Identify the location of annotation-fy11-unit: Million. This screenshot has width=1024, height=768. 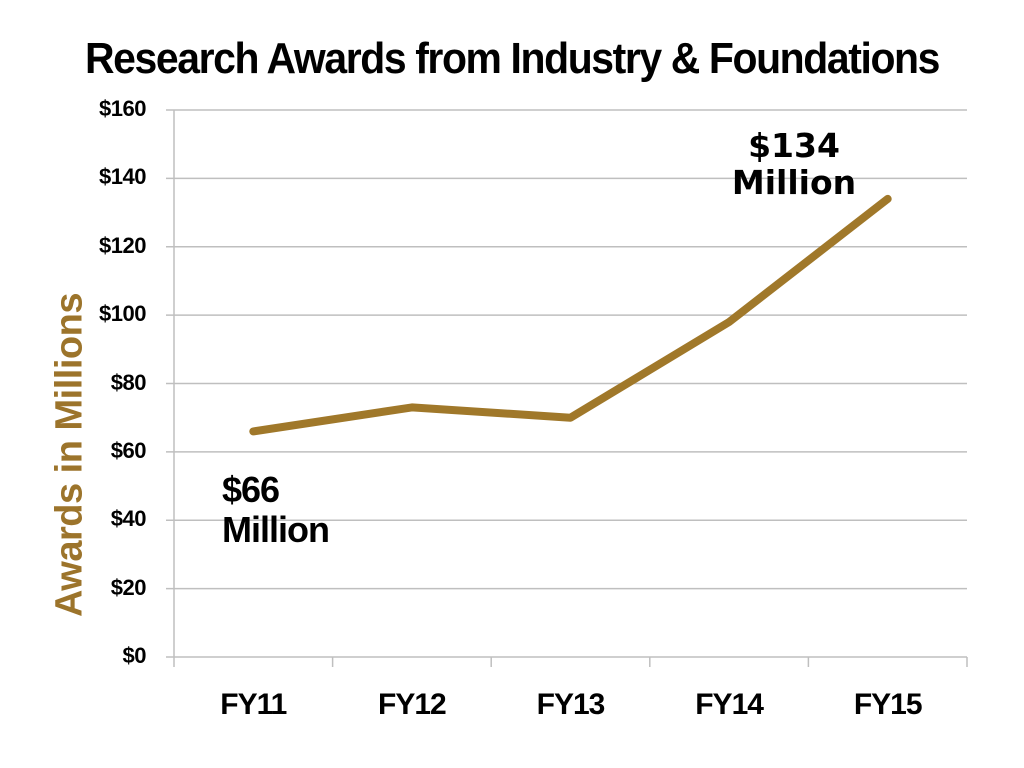
(276, 530).